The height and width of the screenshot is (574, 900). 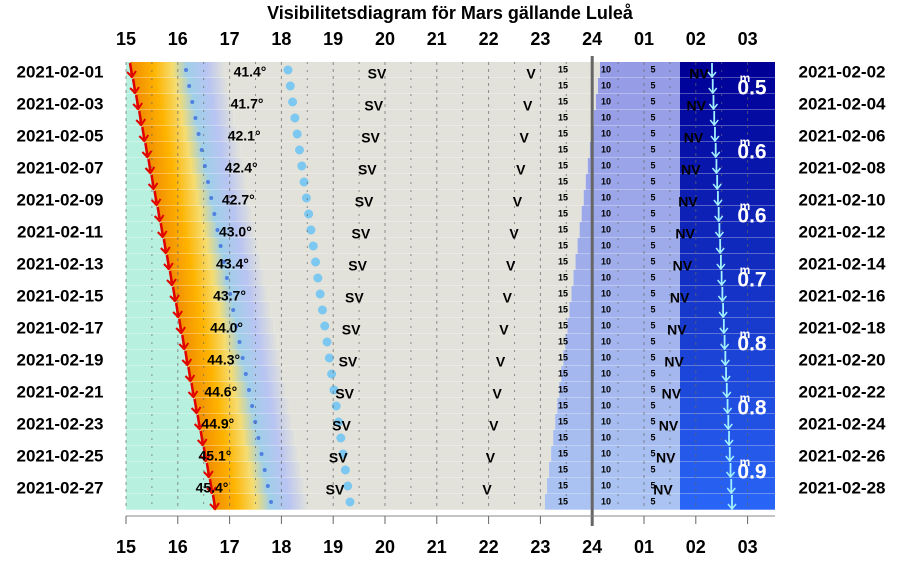 What do you see at coordinates (60, 327) in the screenshot?
I see `left-date: 2021-02-17` at bounding box center [60, 327].